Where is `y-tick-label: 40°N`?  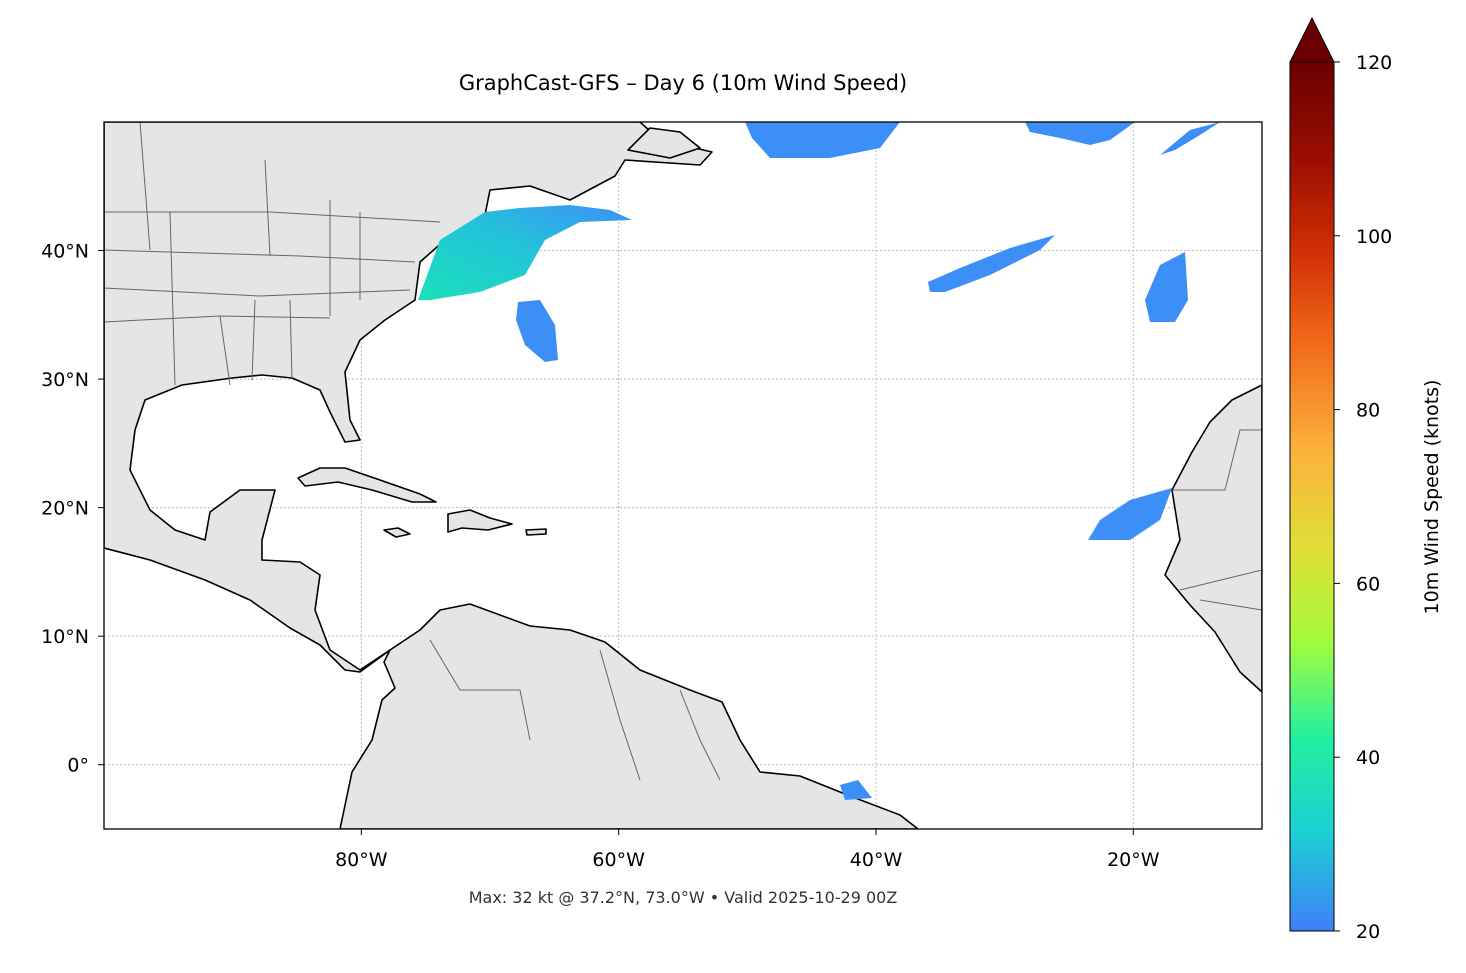 y-tick-label: 40°N is located at coordinates (65, 252).